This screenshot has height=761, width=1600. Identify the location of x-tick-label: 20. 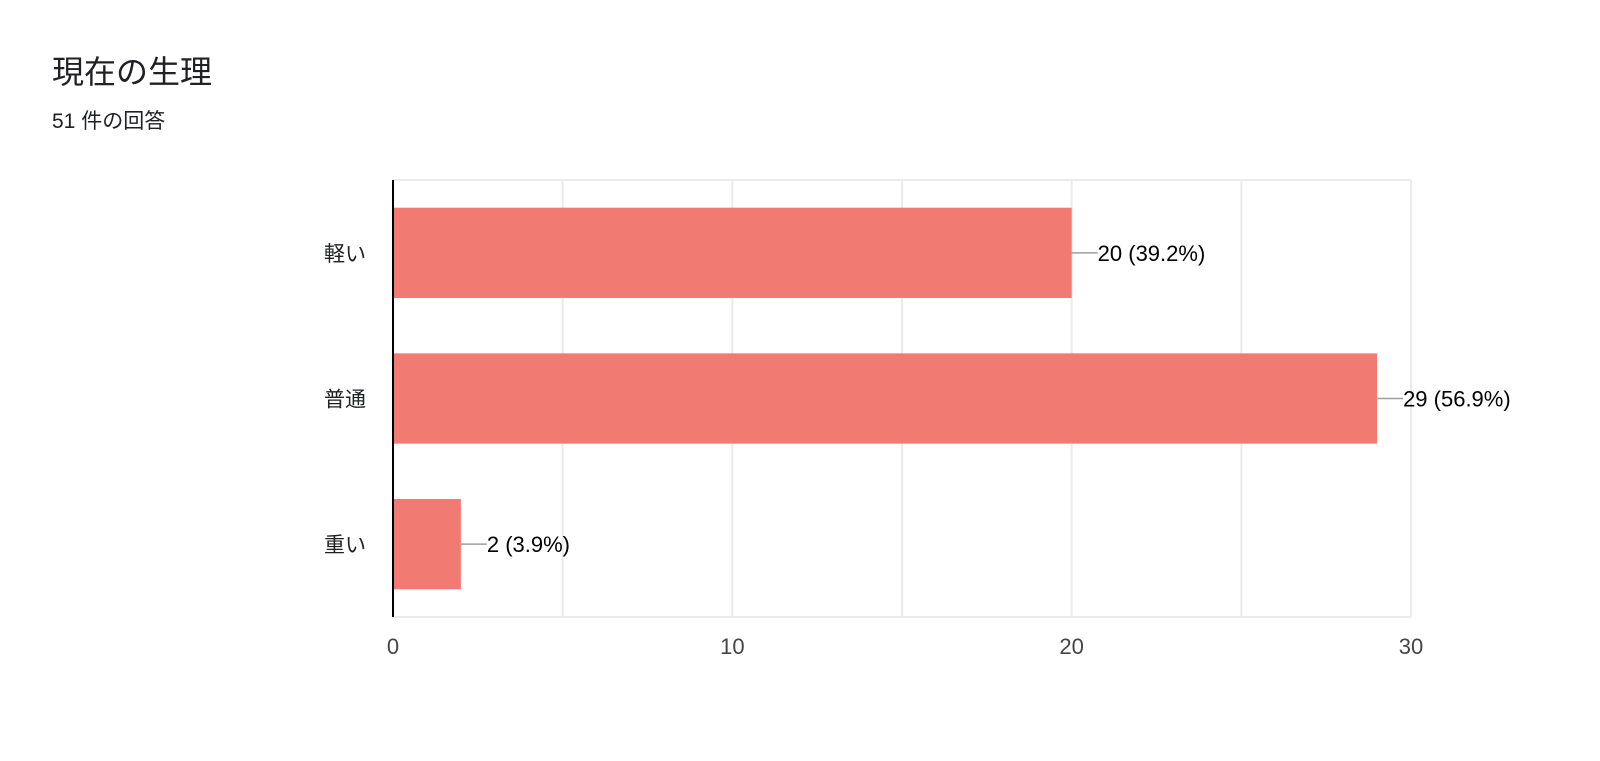
(1071, 646).